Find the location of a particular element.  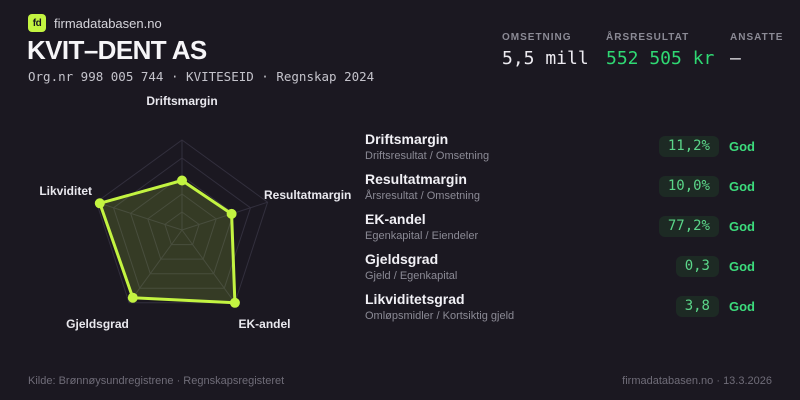

stat-ansatte: ANSATTE – is located at coordinates (756, 50).